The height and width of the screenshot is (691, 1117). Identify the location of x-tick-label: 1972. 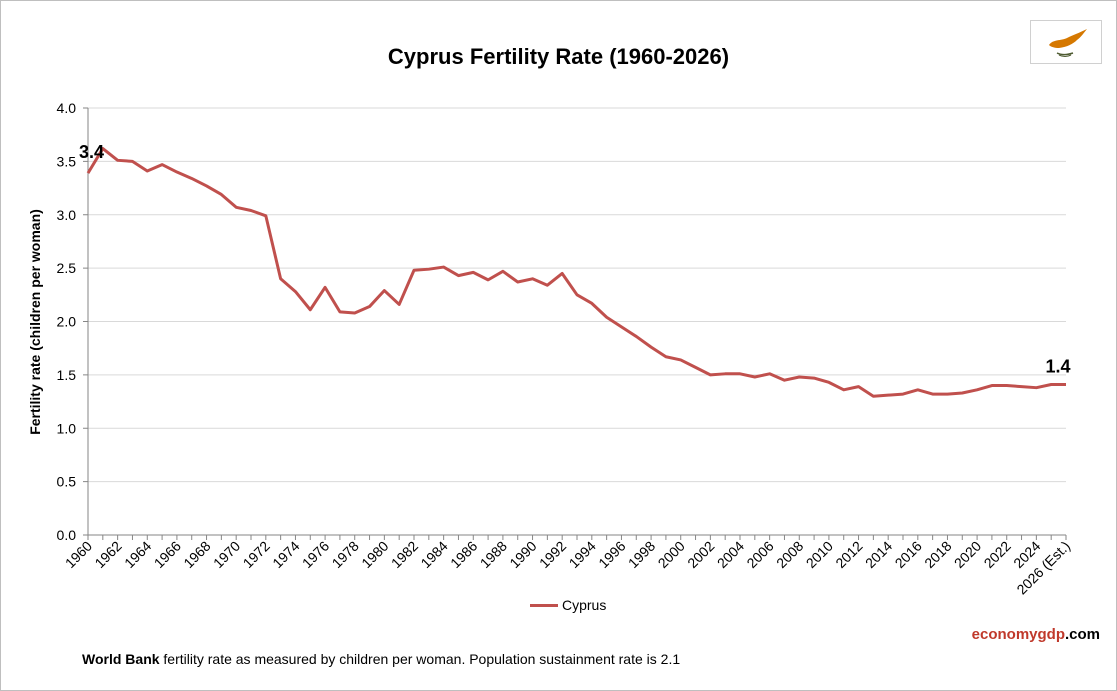
(256, 554).